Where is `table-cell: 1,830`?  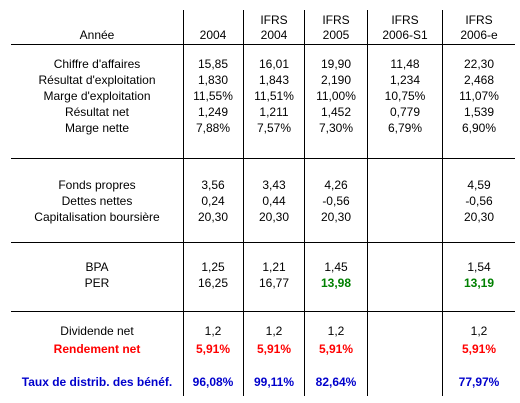
table-cell: 1,830 is located at coordinates (213, 80).